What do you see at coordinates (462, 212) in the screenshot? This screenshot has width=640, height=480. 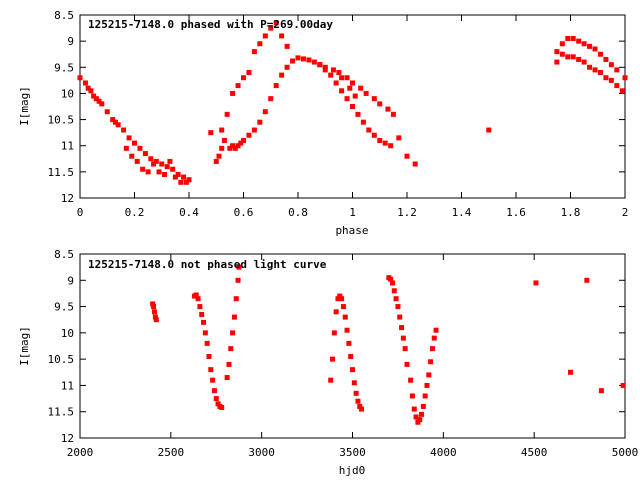 I see `x-tick-label: 1.4` at bounding box center [462, 212].